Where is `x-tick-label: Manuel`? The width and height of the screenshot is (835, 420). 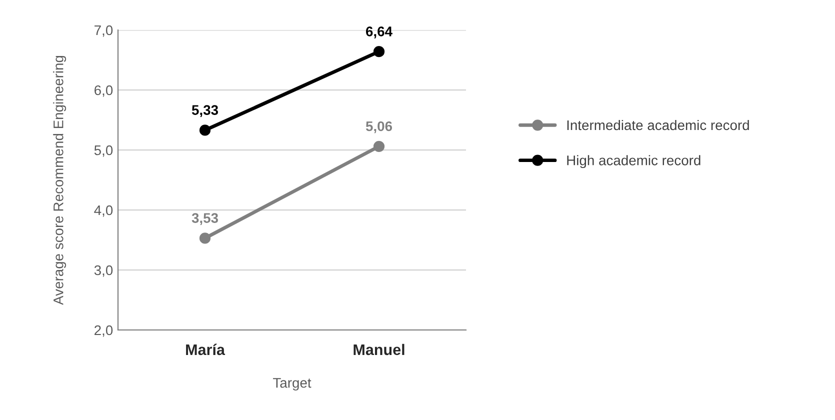 x-tick-label: Manuel is located at coordinates (379, 350).